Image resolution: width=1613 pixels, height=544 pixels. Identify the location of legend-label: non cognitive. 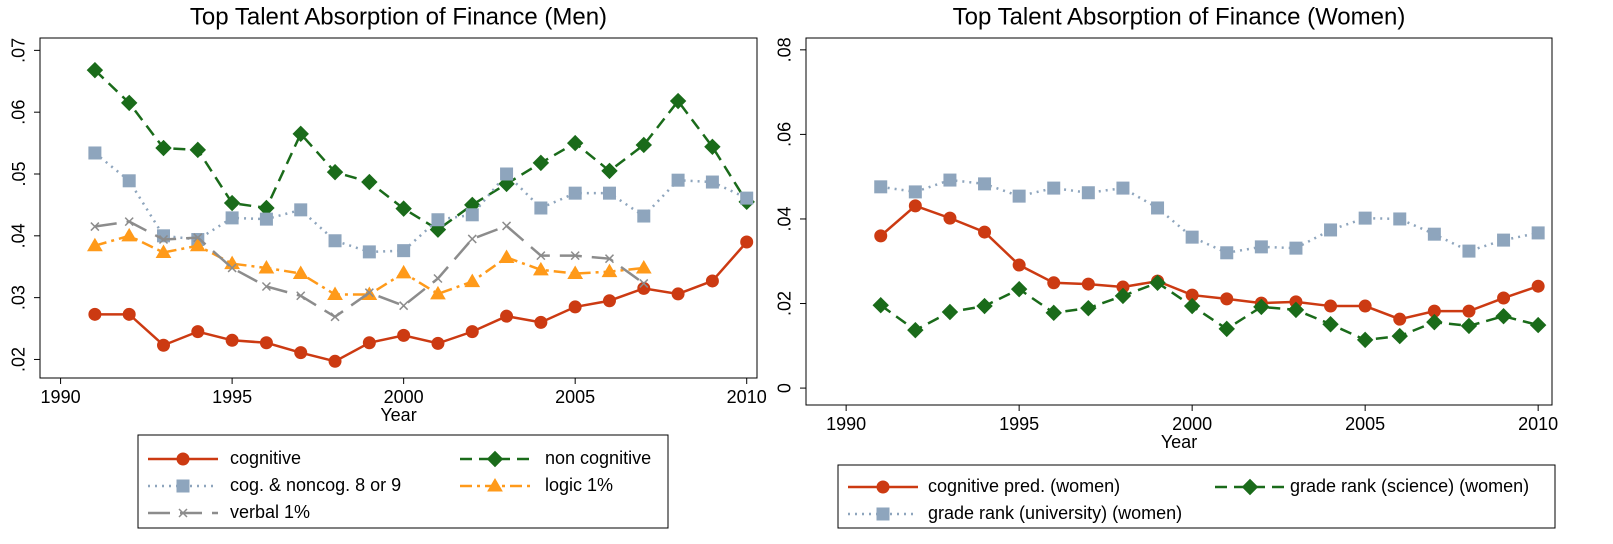
(598, 458).